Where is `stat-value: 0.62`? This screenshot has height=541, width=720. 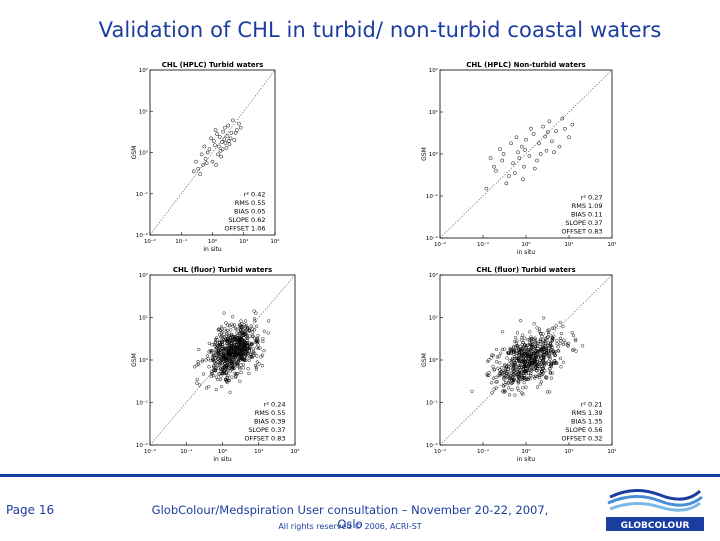 stat-value: 0.62 is located at coordinates (258, 220).